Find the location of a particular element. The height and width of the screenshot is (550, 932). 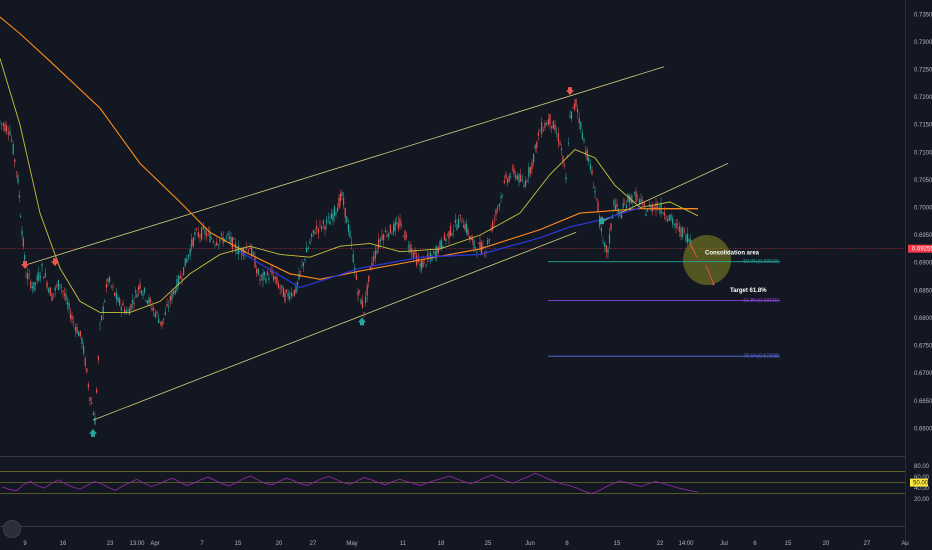

consolidation-ellipse is located at coordinates (707, 259).